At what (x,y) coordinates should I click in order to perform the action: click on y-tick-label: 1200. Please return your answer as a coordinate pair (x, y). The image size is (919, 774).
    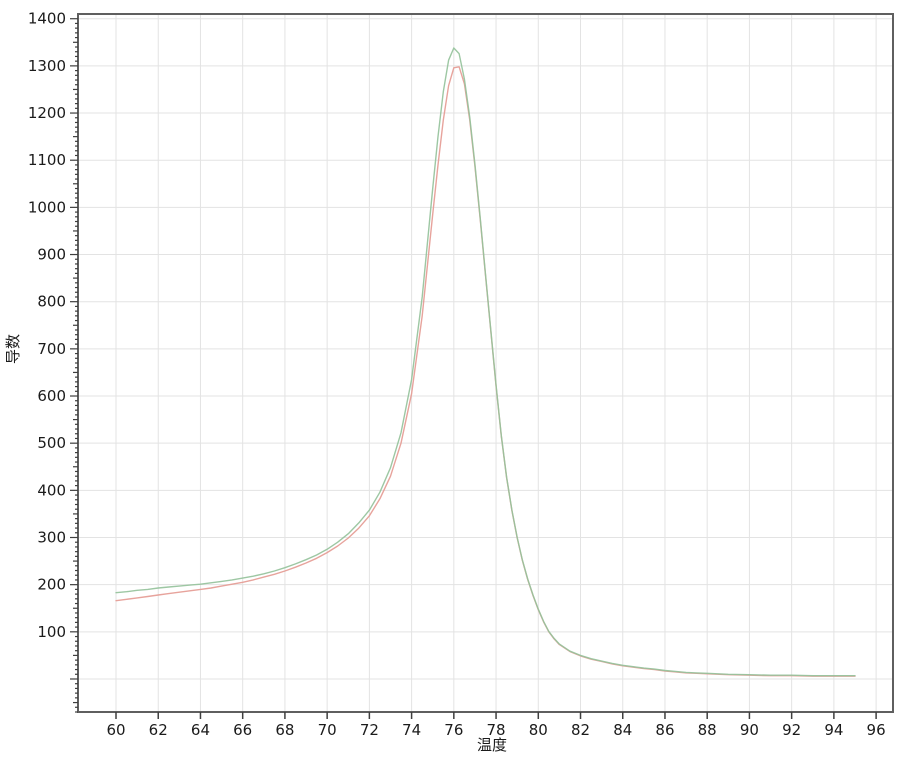
    Looking at the image, I should click on (47, 113).